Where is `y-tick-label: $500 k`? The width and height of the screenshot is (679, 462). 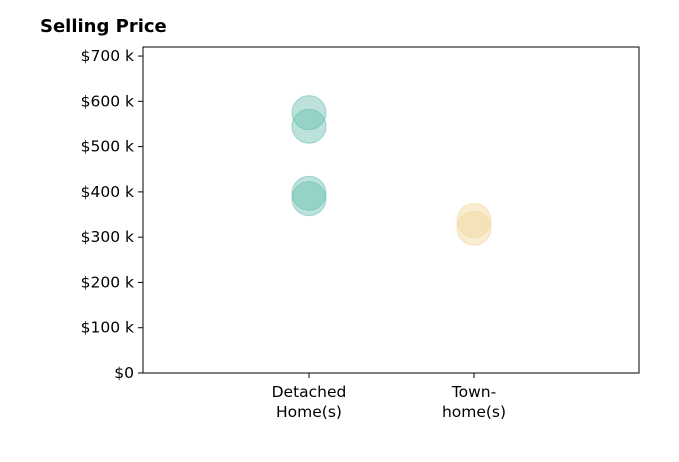
y-tick-label: $500 k is located at coordinates (107, 147).